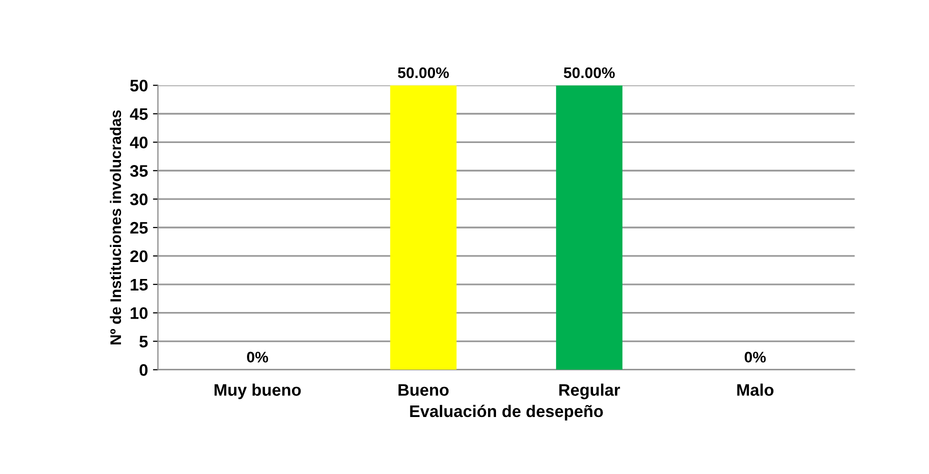 The image size is (929, 474). I want to click on x-tick-label: Muy bueno, so click(257, 392).